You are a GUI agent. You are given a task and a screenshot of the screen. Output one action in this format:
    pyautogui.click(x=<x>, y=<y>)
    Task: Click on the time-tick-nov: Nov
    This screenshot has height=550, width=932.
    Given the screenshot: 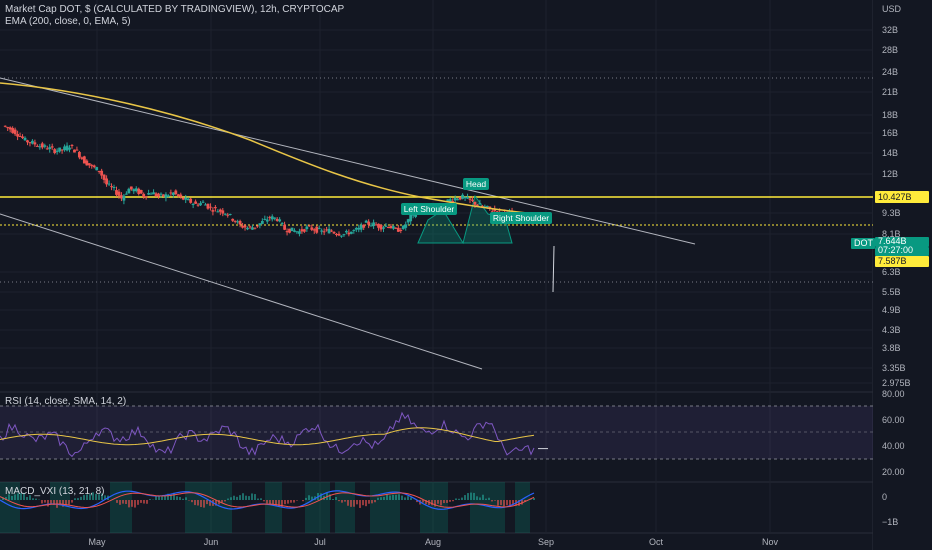 What is the action you would take?
    pyautogui.click(x=770, y=542)
    